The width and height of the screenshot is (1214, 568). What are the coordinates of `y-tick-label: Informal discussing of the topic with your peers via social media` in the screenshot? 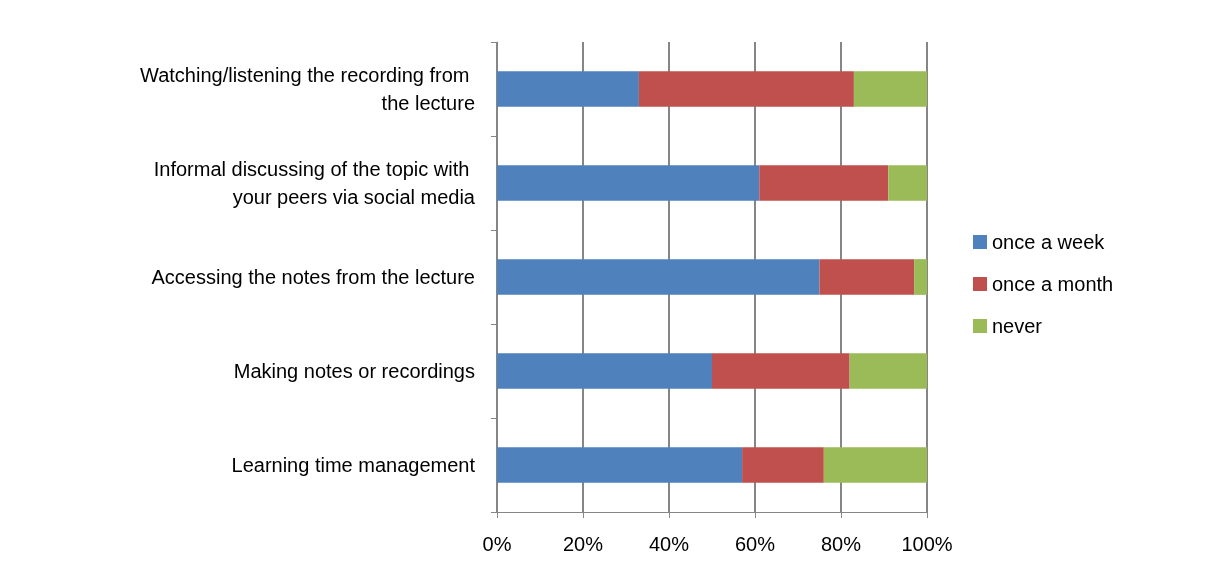 It's located at (314, 183).